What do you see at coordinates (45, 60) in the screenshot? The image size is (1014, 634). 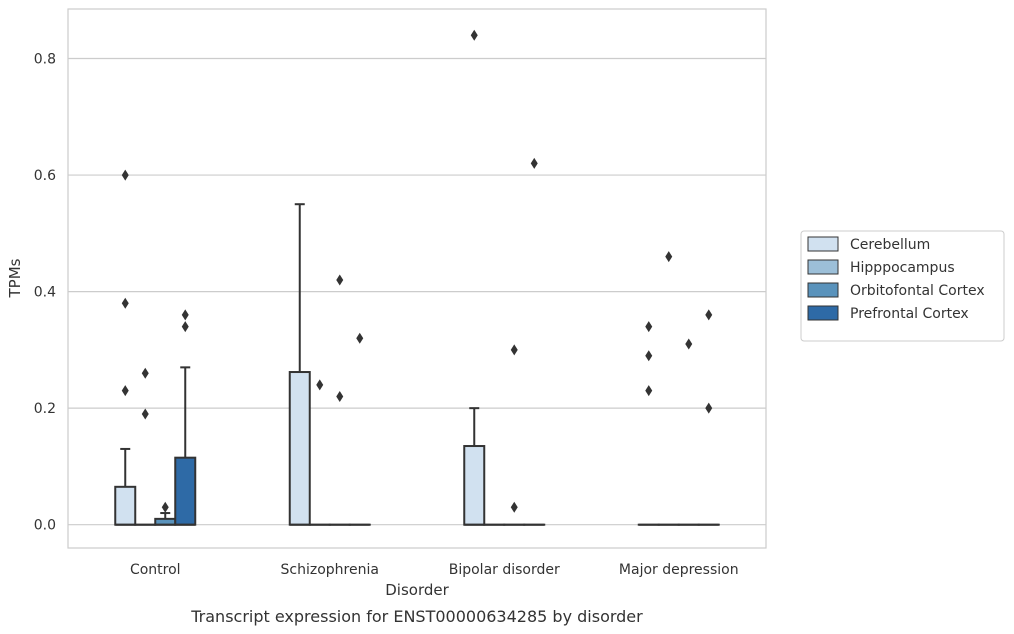 I see `y-tick-label: 0.8` at bounding box center [45, 60].